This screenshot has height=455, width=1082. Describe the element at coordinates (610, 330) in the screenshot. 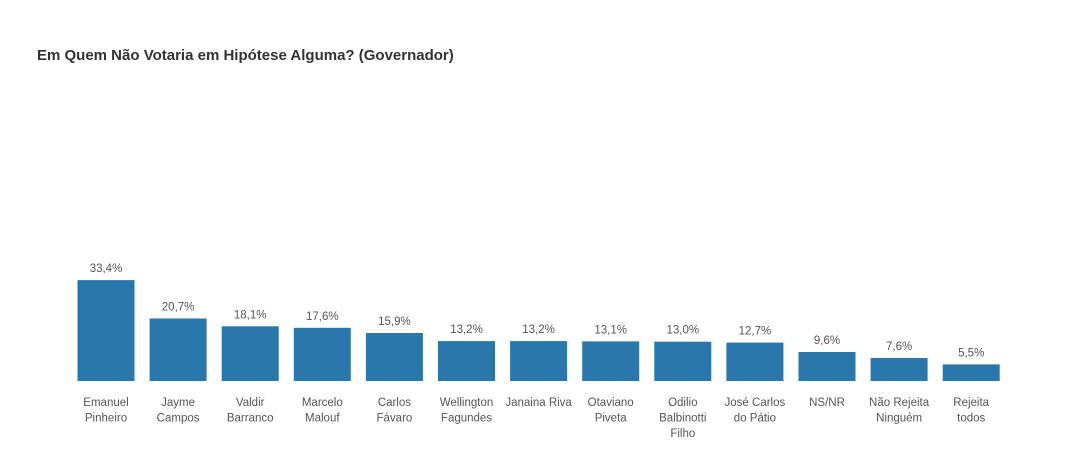

I see `data-label: 13,1%` at that location.